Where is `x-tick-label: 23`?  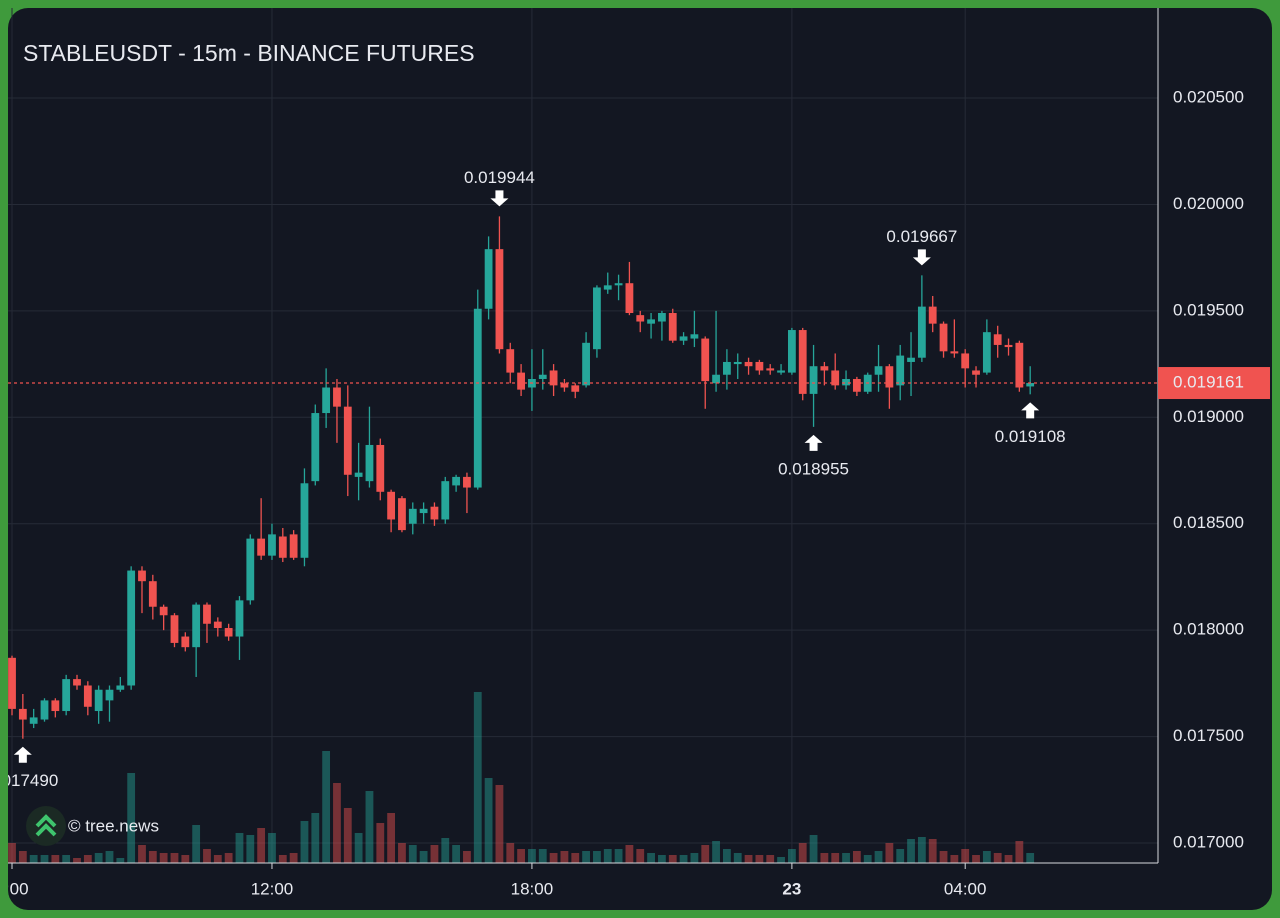 x-tick-label: 23 is located at coordinates (791, 888).